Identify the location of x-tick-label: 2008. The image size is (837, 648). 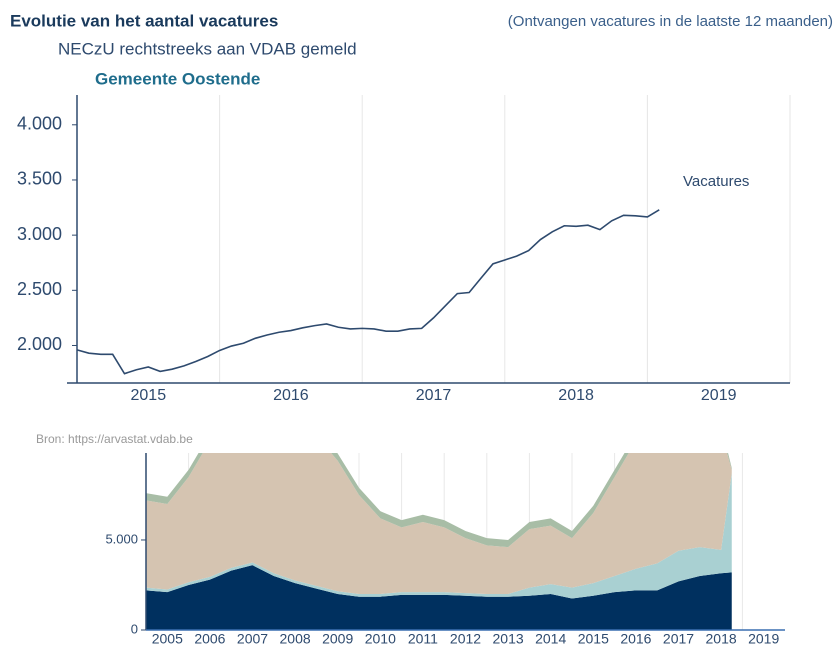
(295, 639).